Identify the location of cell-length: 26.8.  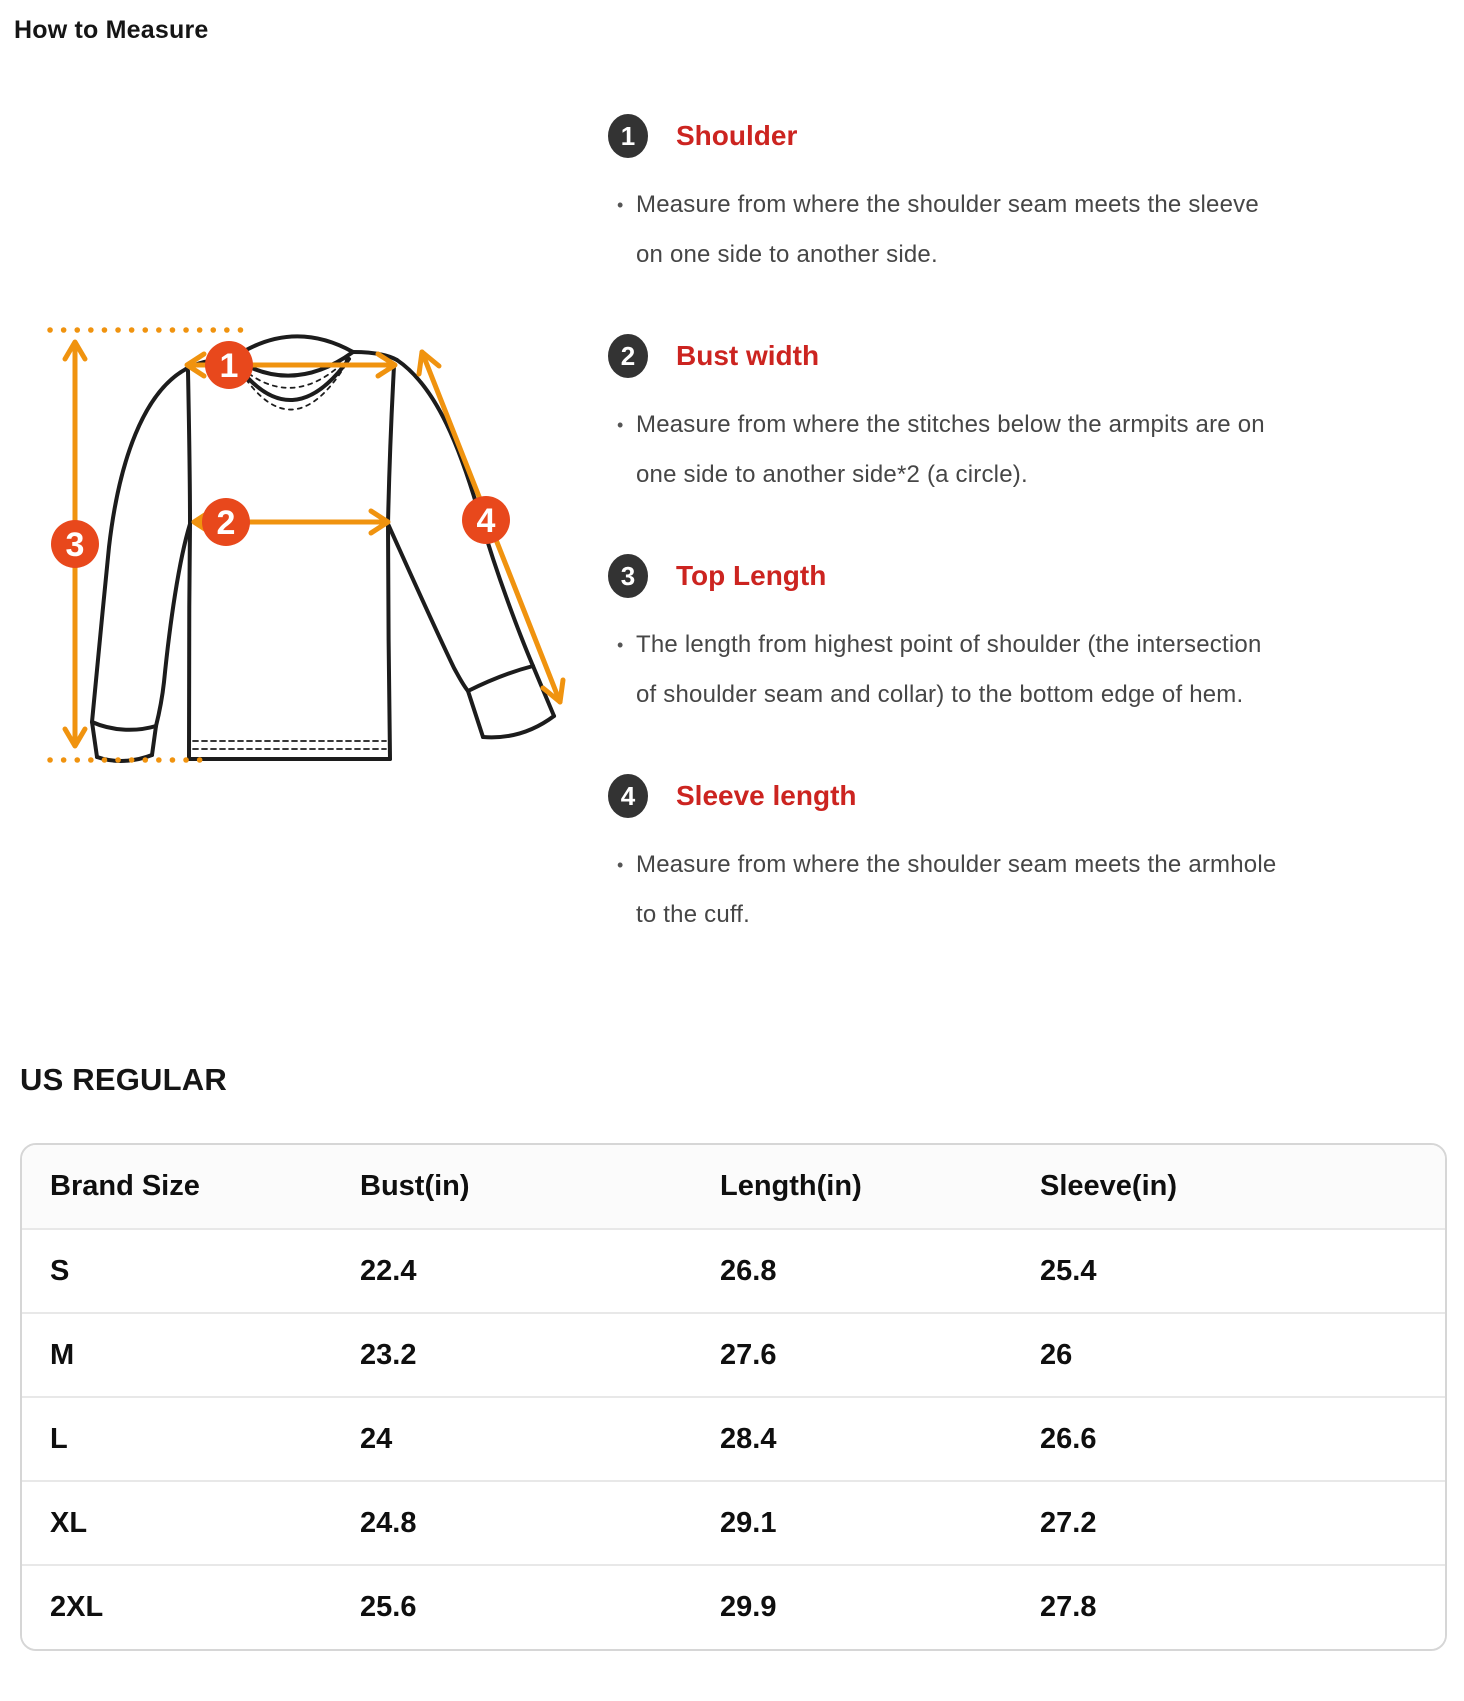
(852, 1271).